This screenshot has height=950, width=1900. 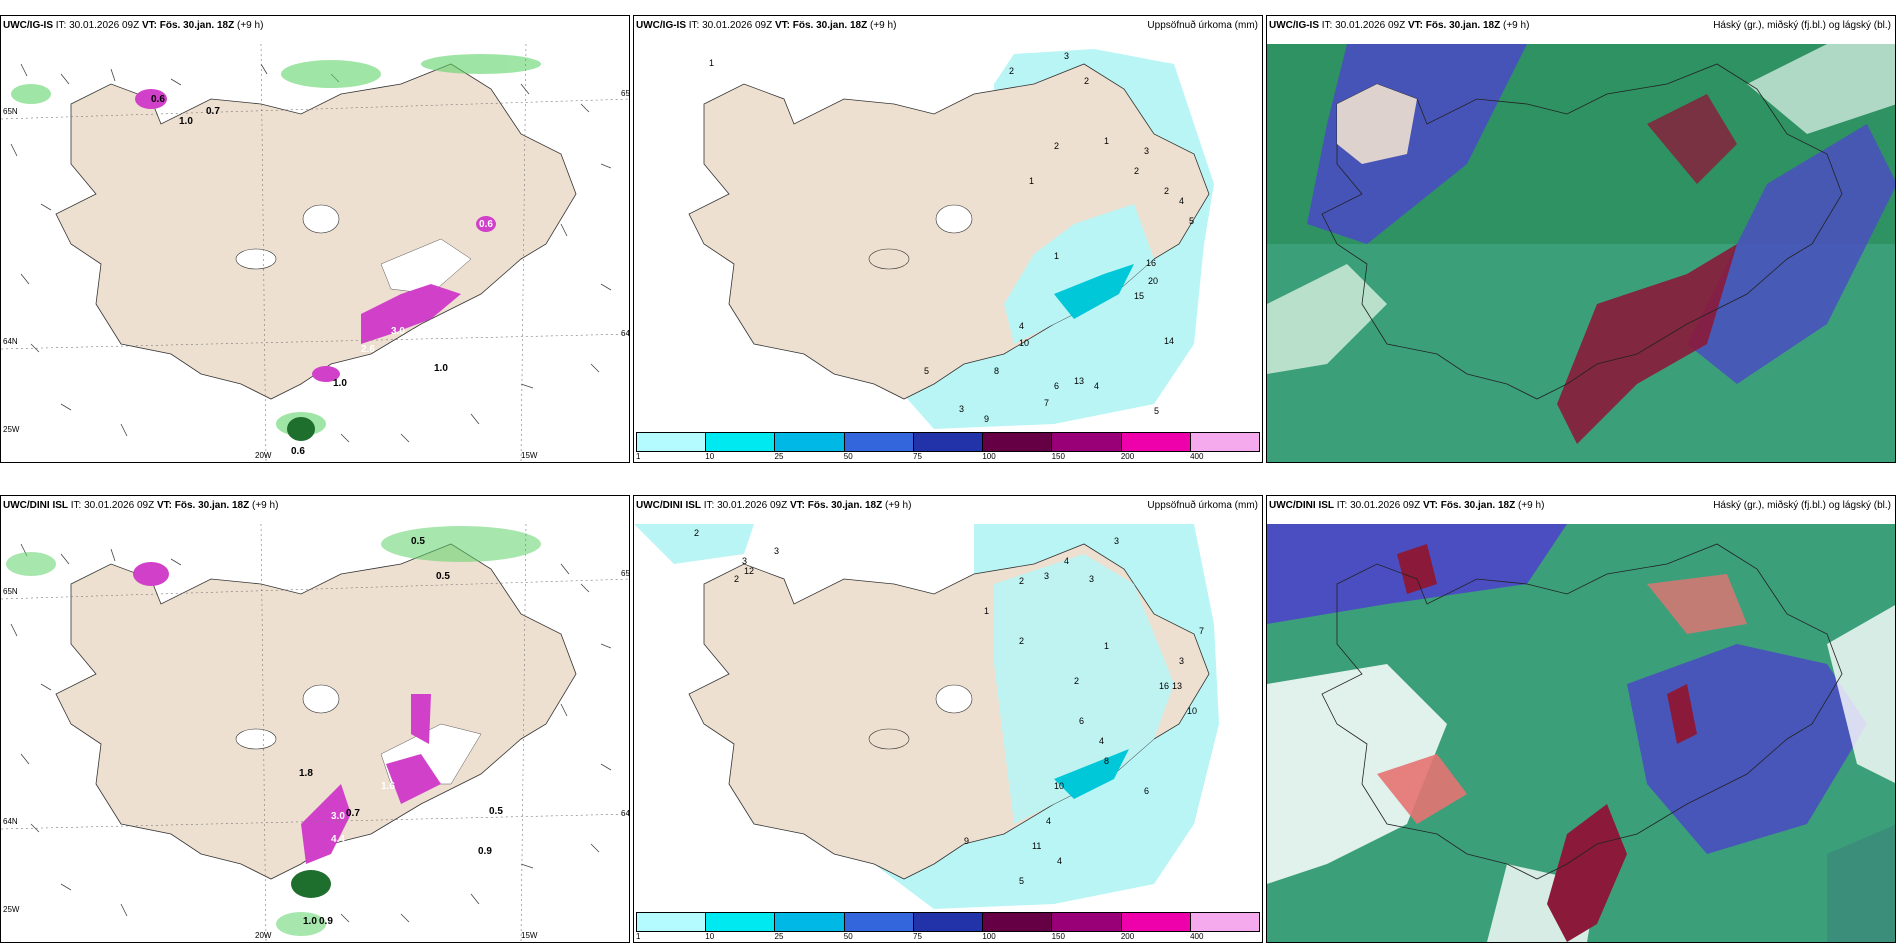 What do you see at coordinates (197, 25) in the screenshot?
I see `valid-time: Fös. 30.jan. 18Z` at bounding box center [197, 25].